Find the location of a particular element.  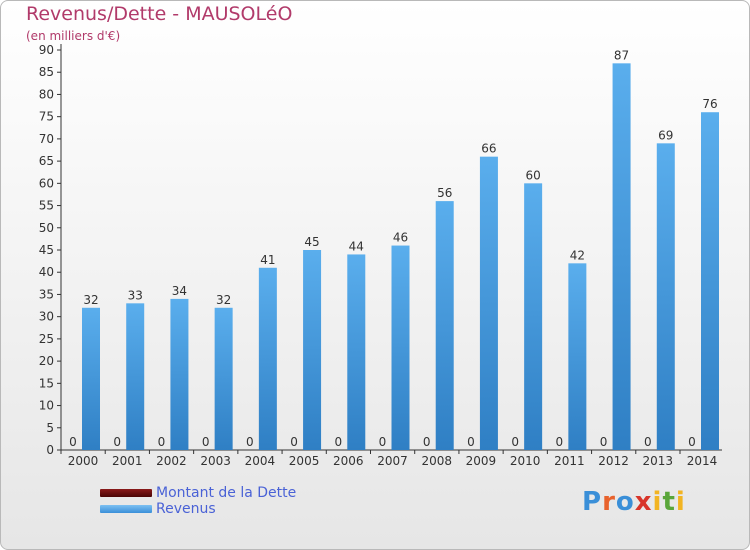

y-tick-label: 20 is located at coordinates (46, 361).